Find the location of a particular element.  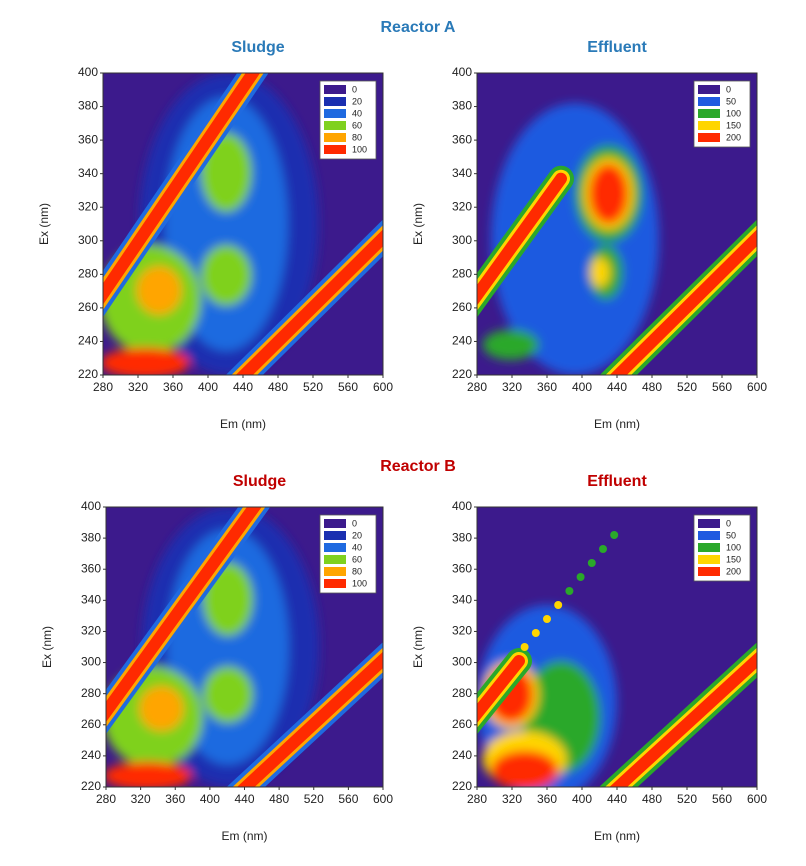

legend-label: 100 is located at coordinates (733, 113).